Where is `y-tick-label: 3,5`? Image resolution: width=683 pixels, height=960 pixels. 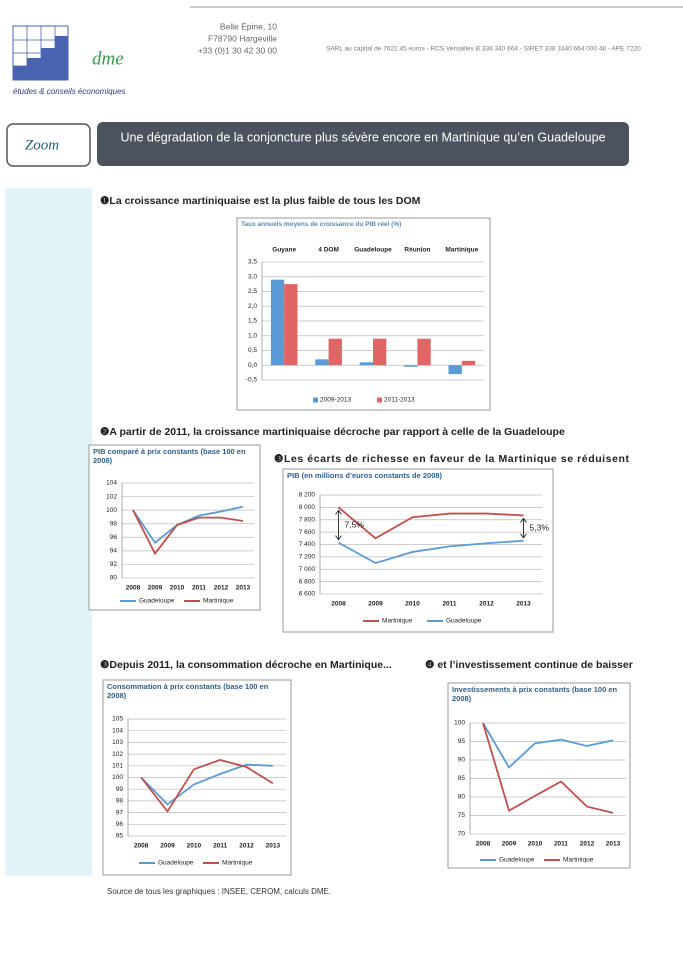 y-tick-label: 3,5 is located at coordinates (252, 262).